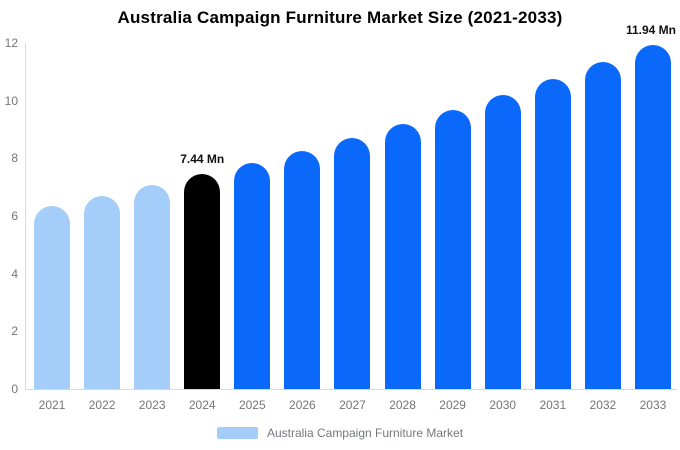  I want to click on x-tick-label-2029: 2029, so click(452, 405).